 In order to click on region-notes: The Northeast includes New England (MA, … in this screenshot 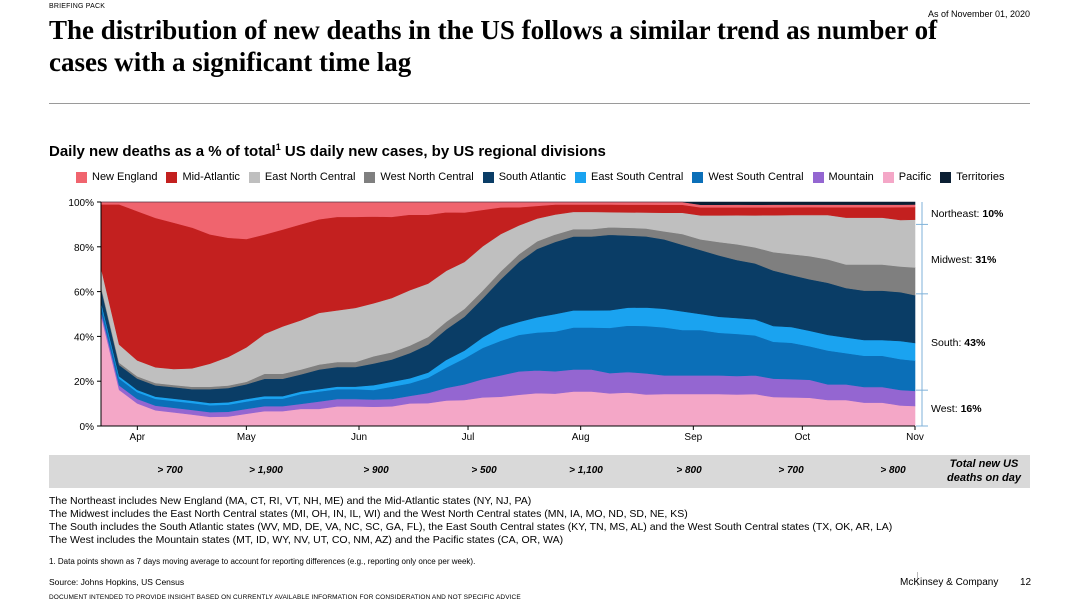, I will do `click(470, 521)`.